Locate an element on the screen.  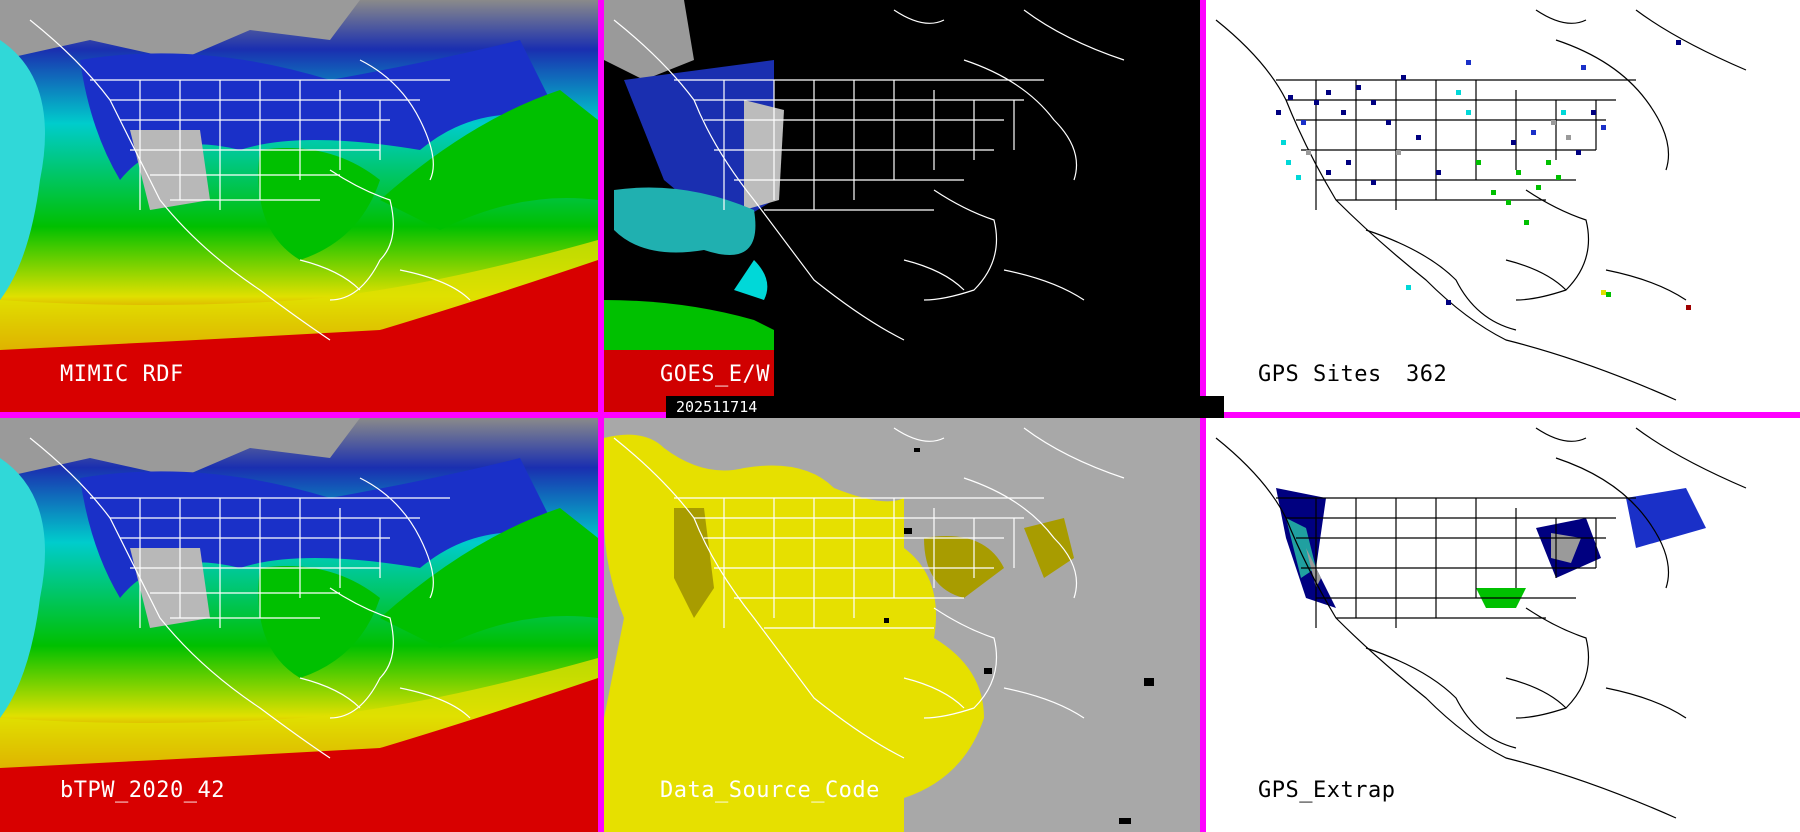
analysis-timestamp: 202511714 is located at coordinates (945, 407).